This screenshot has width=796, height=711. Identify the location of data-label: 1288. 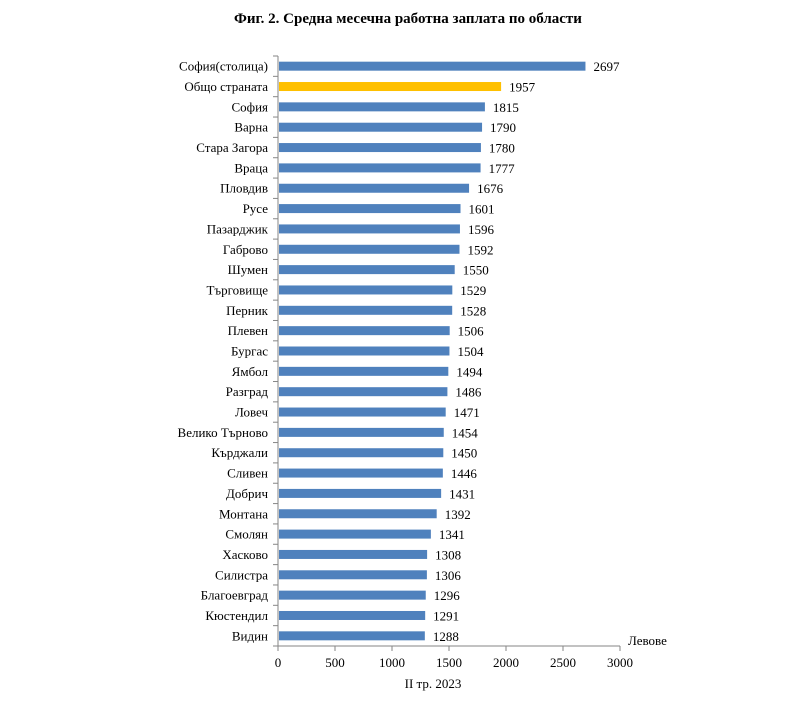
(446, 636).